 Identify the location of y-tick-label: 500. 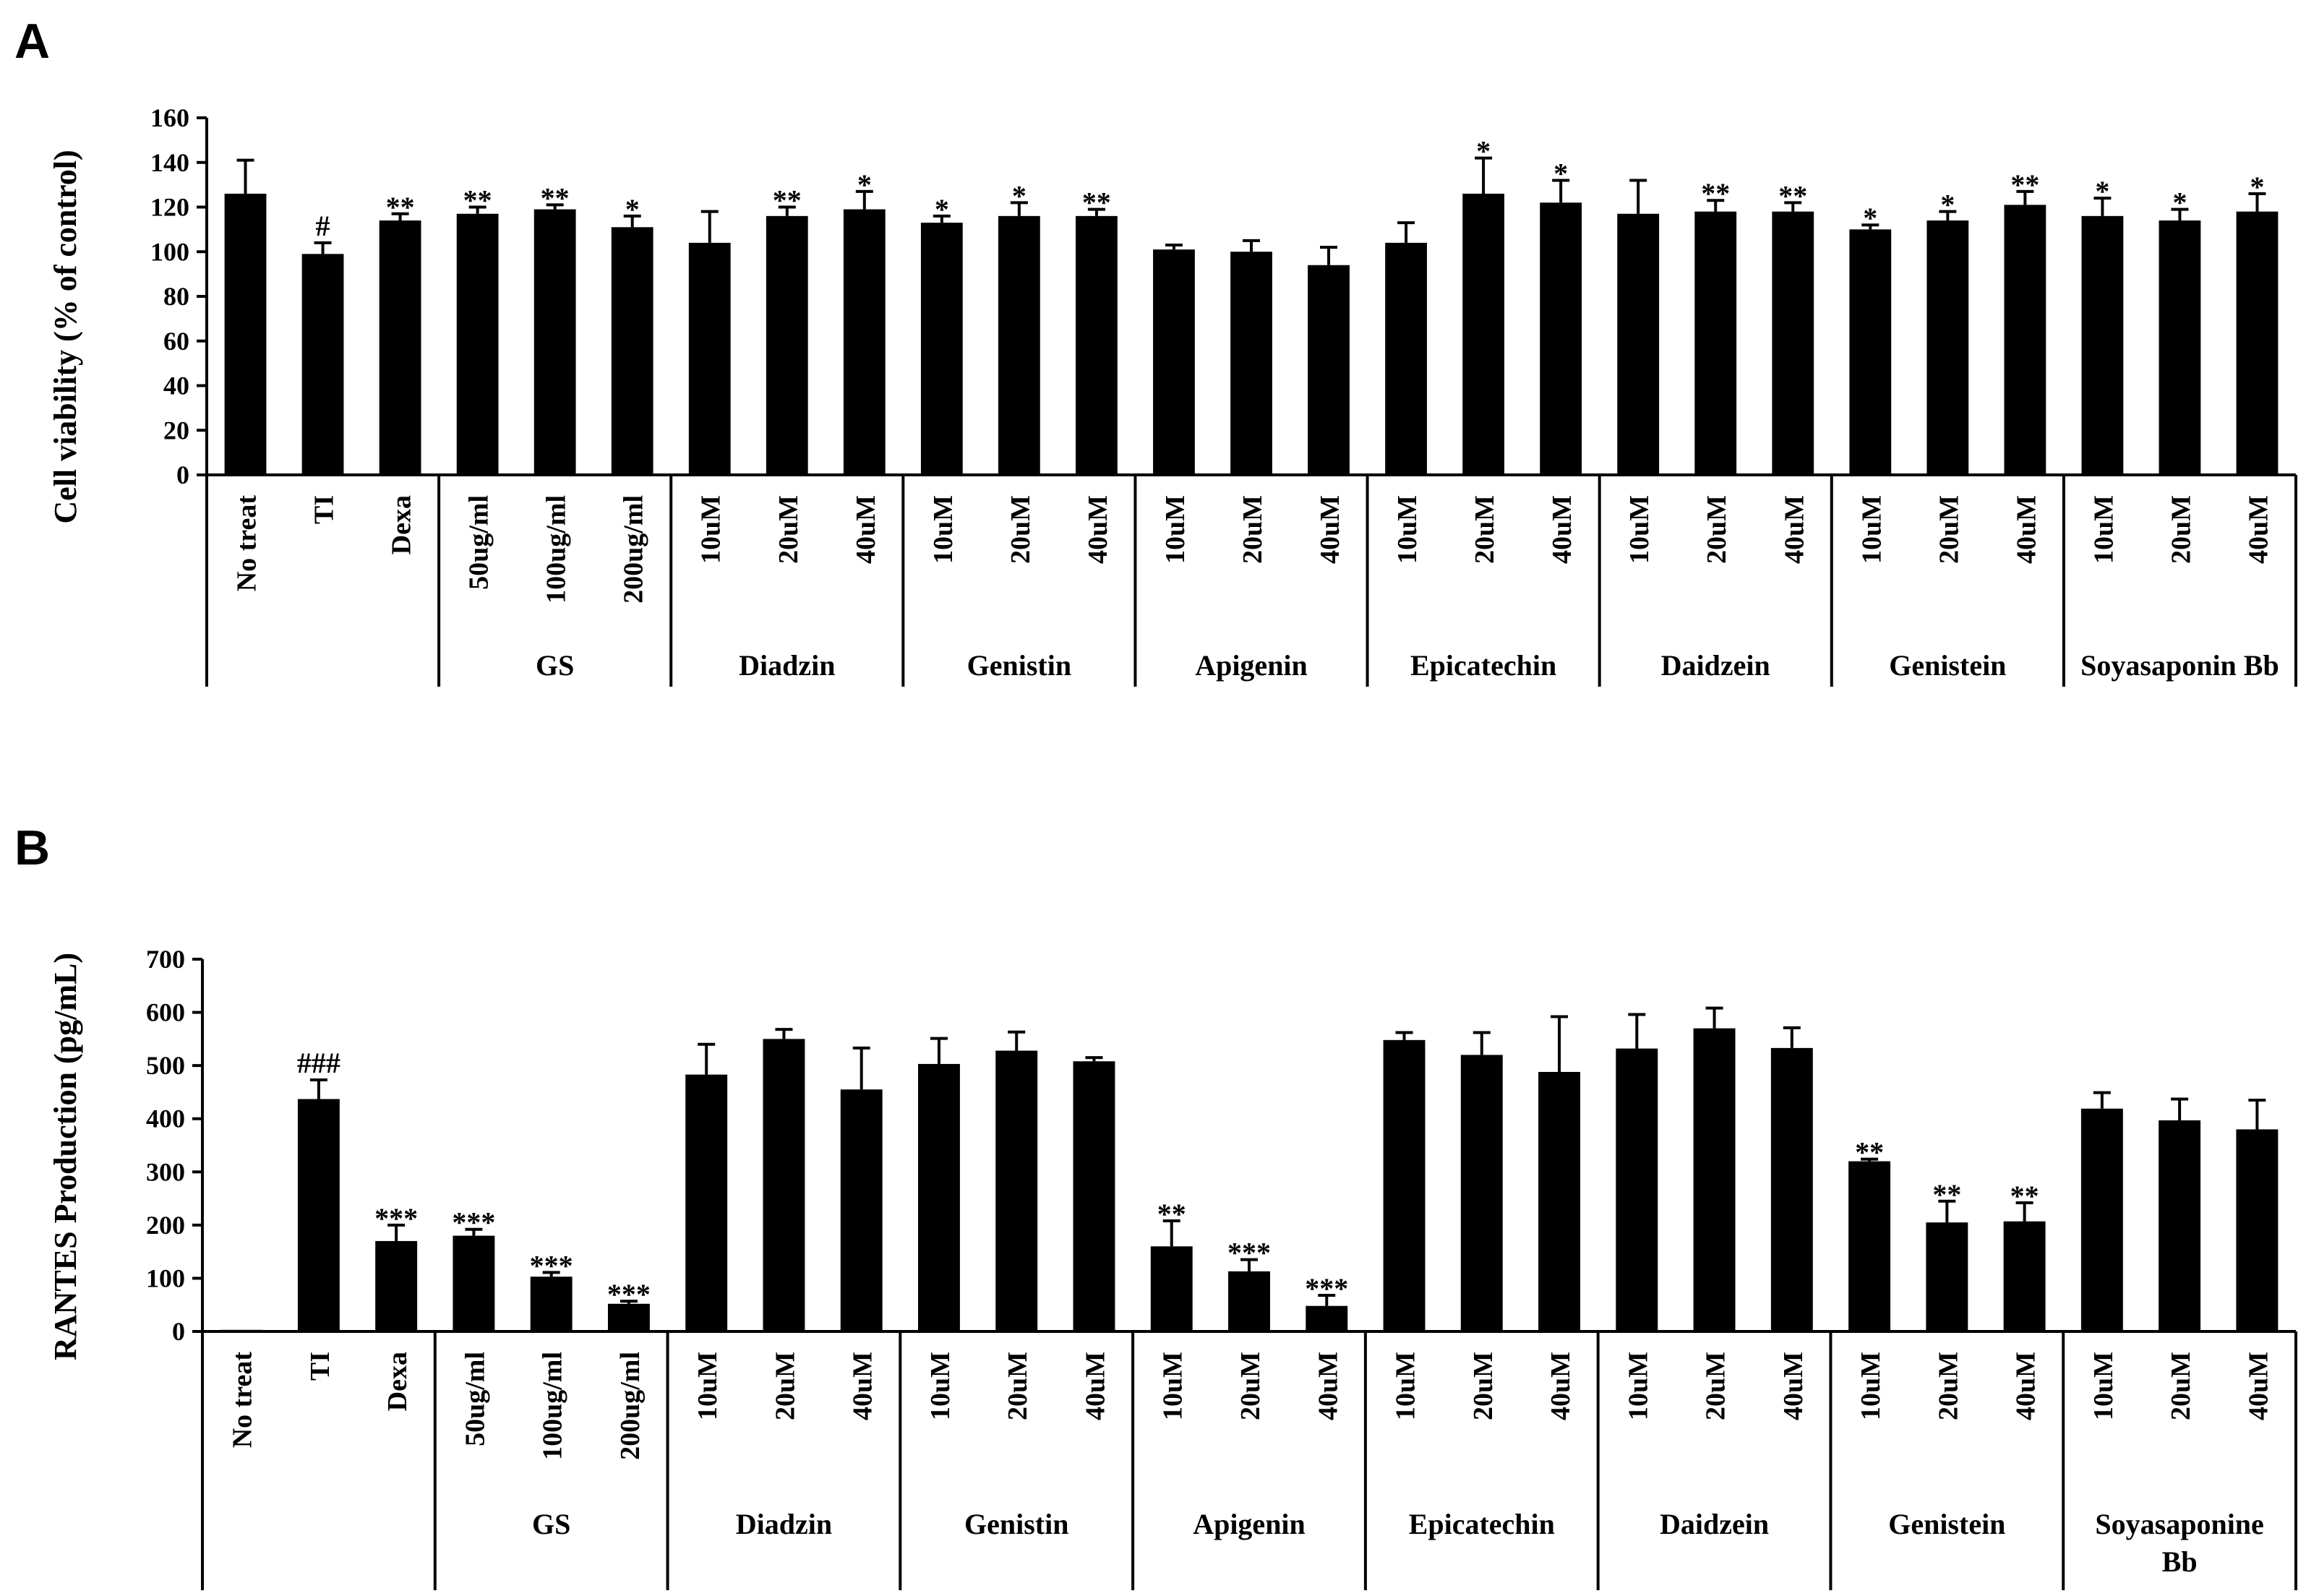
(165, 1065).